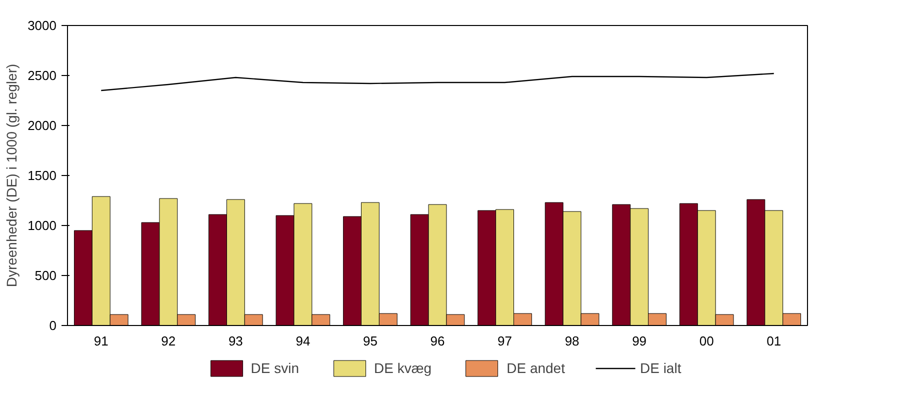  What do you see at coordinates (12, 176) in the screenshot?
I see `y-axis-title: Dyreenheder (DE) i 1000 (gl. regler)` at bounding box center [12, 176].